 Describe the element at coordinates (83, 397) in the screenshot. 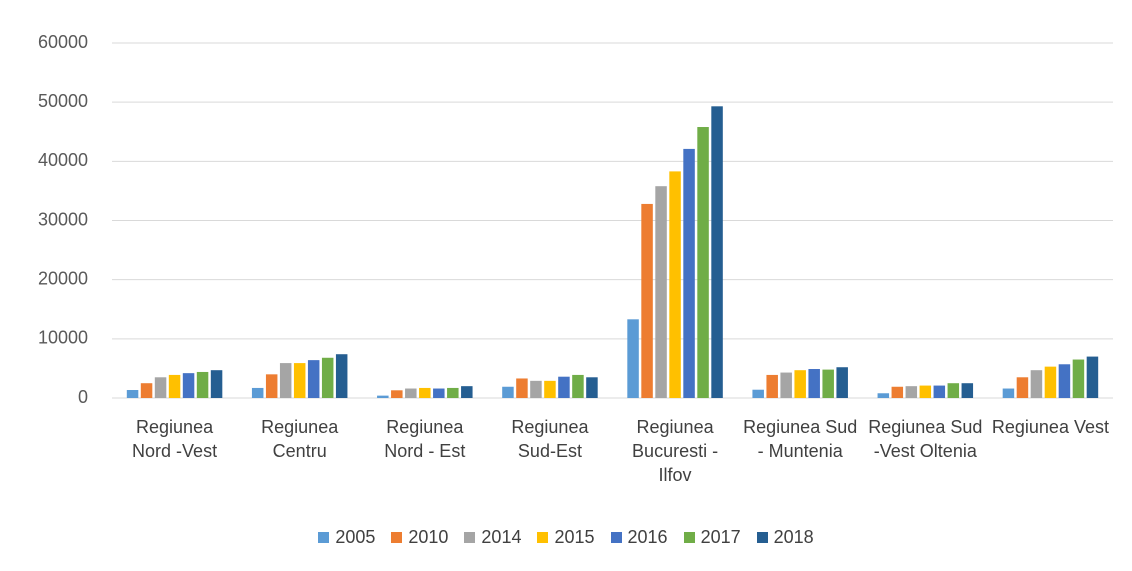

I see `y-tick-label: 0` at that location.